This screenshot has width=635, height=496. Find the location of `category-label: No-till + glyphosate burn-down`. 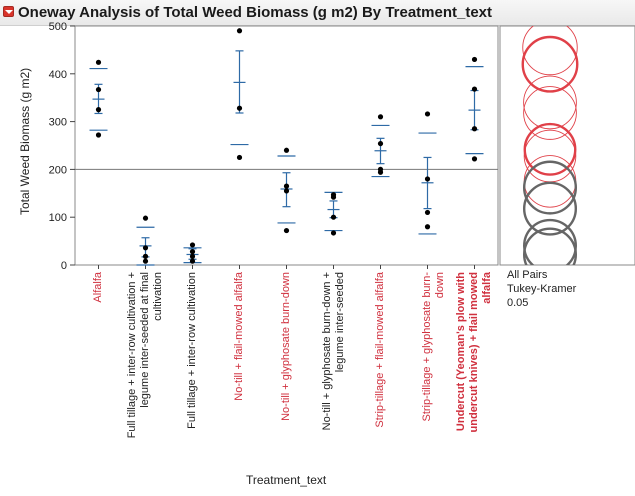

category-label: No-till + glyphosate burn-down is located at coordinates (286, 346).